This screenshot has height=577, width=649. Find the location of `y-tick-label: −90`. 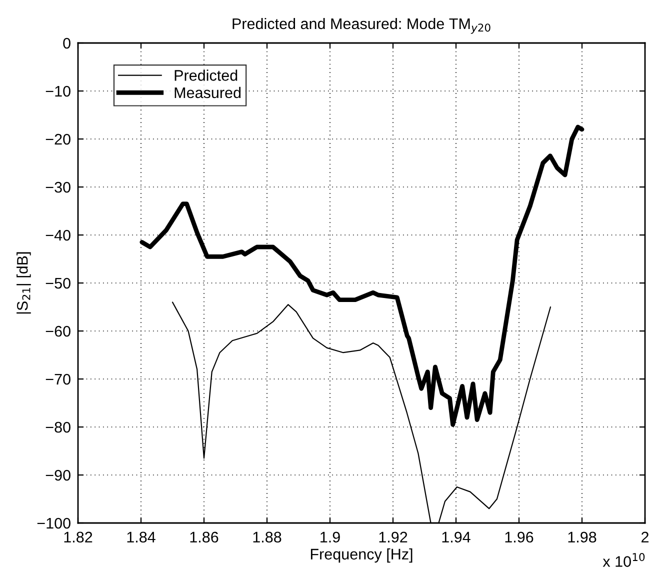

y-tick-label: −90 is located at coordinates (58, 475).